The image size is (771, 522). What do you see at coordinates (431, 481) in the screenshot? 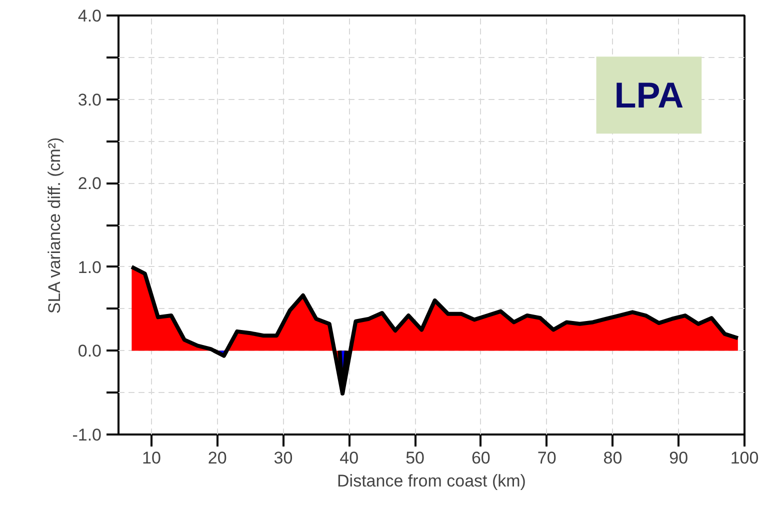
I see `x-axis-title: Distance from coast (km)` at bounding box center [431, 481].